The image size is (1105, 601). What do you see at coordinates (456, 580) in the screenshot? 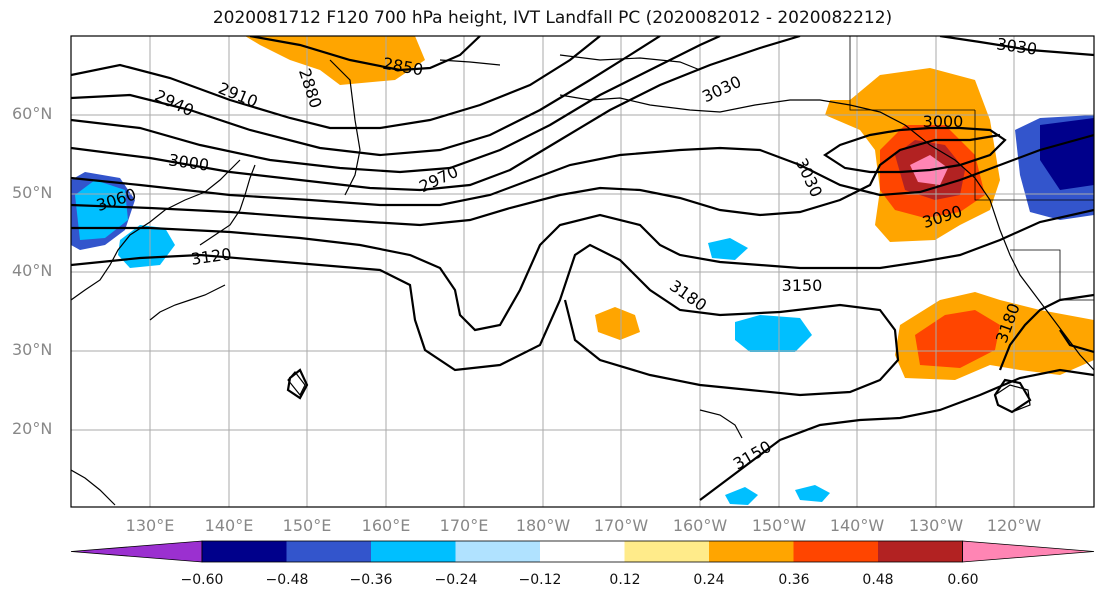
I see `colorbar-tick: −0.24` at bounding box center [456, 580].